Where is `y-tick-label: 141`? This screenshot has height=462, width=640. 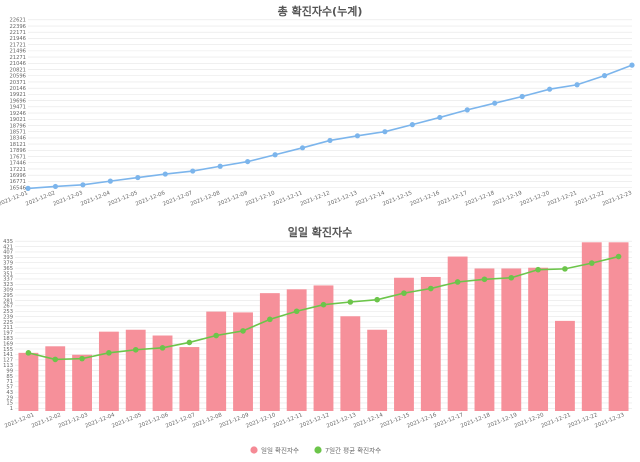 y-tick-label: 141 is located at coordinates (8, 355).